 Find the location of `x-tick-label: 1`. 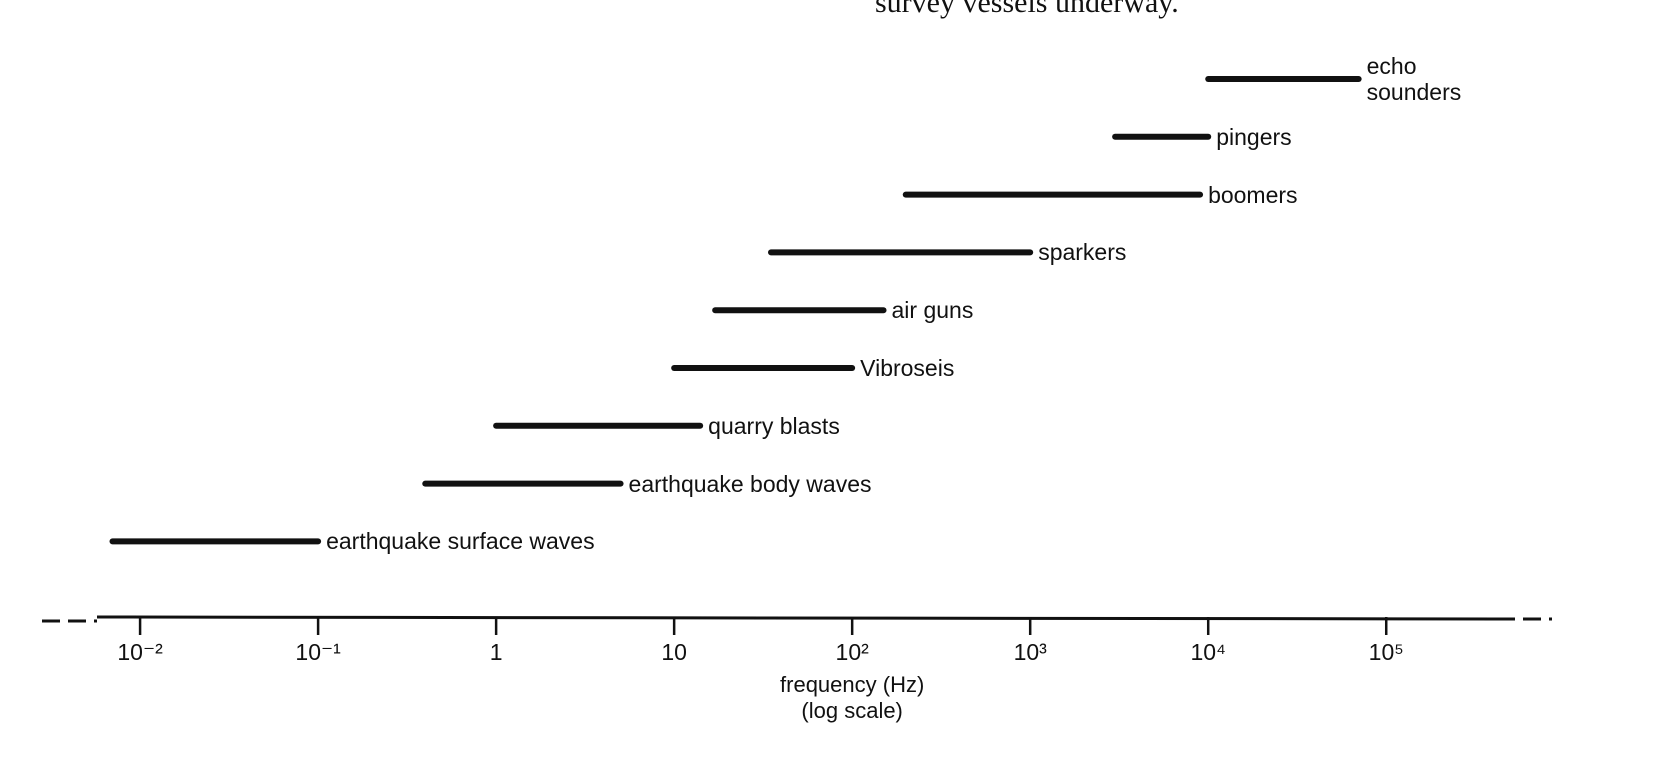

x-tick-label: 1 is located at coordinates (496, 652).